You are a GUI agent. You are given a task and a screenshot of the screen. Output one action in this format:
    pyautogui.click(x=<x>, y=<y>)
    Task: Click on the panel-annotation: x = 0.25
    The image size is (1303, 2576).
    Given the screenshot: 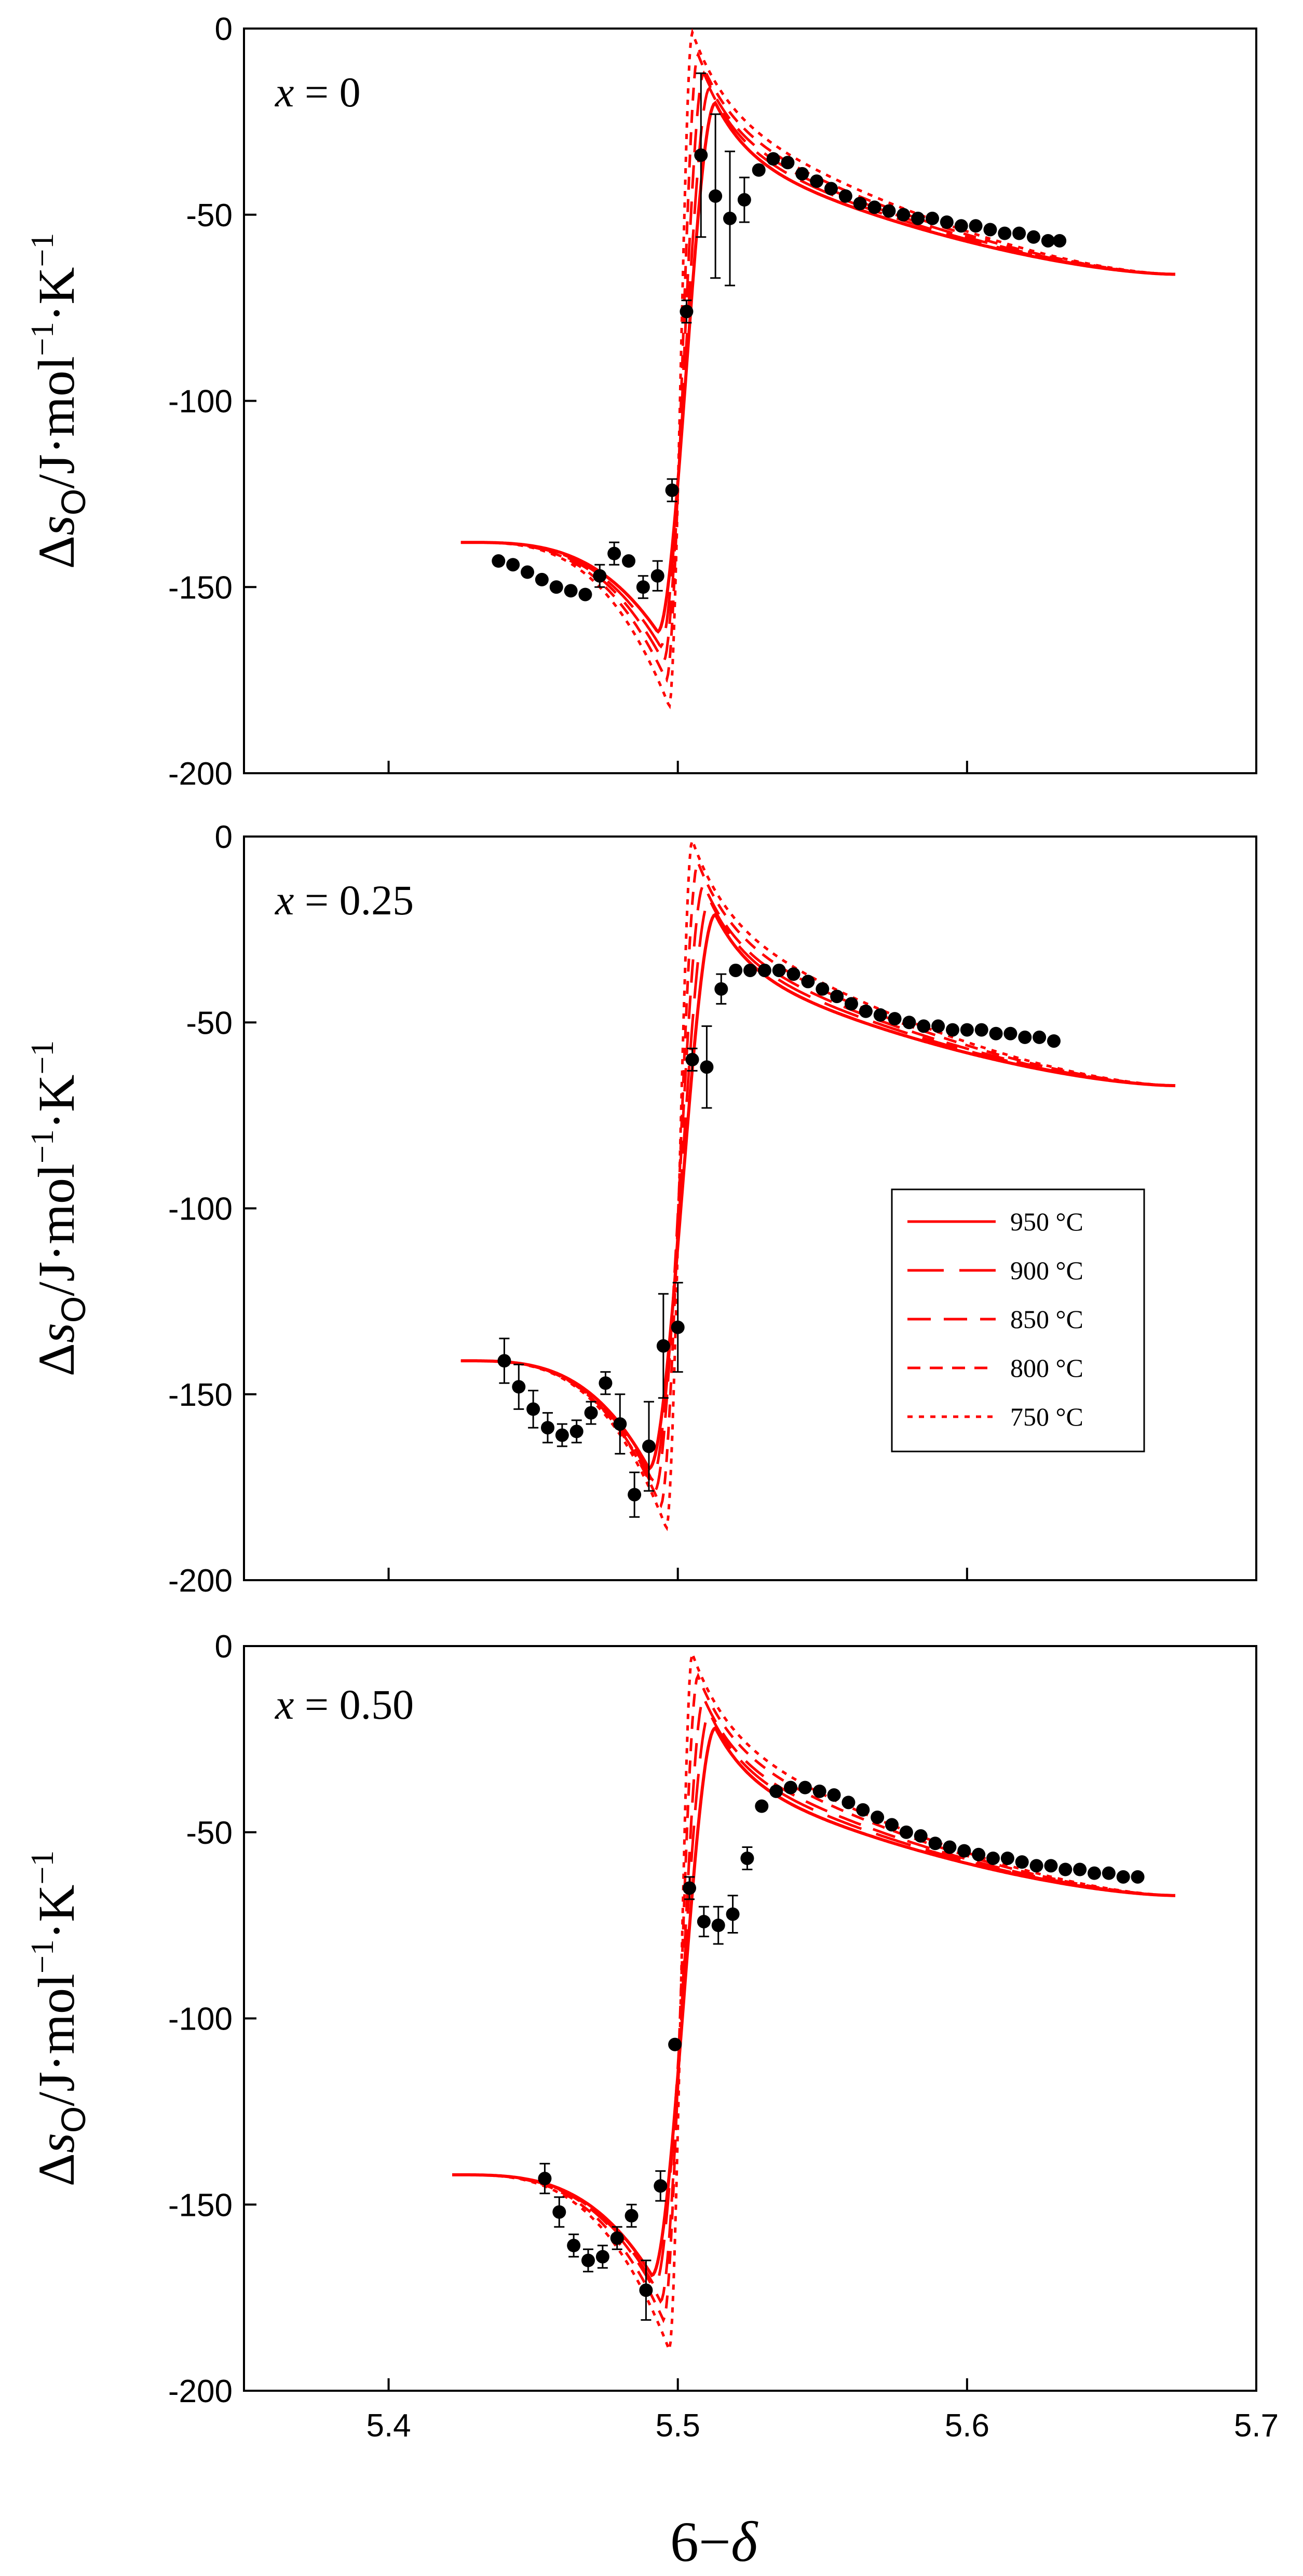 What is the action you would take?
    pyautogui.click(x=344, y=900)
    